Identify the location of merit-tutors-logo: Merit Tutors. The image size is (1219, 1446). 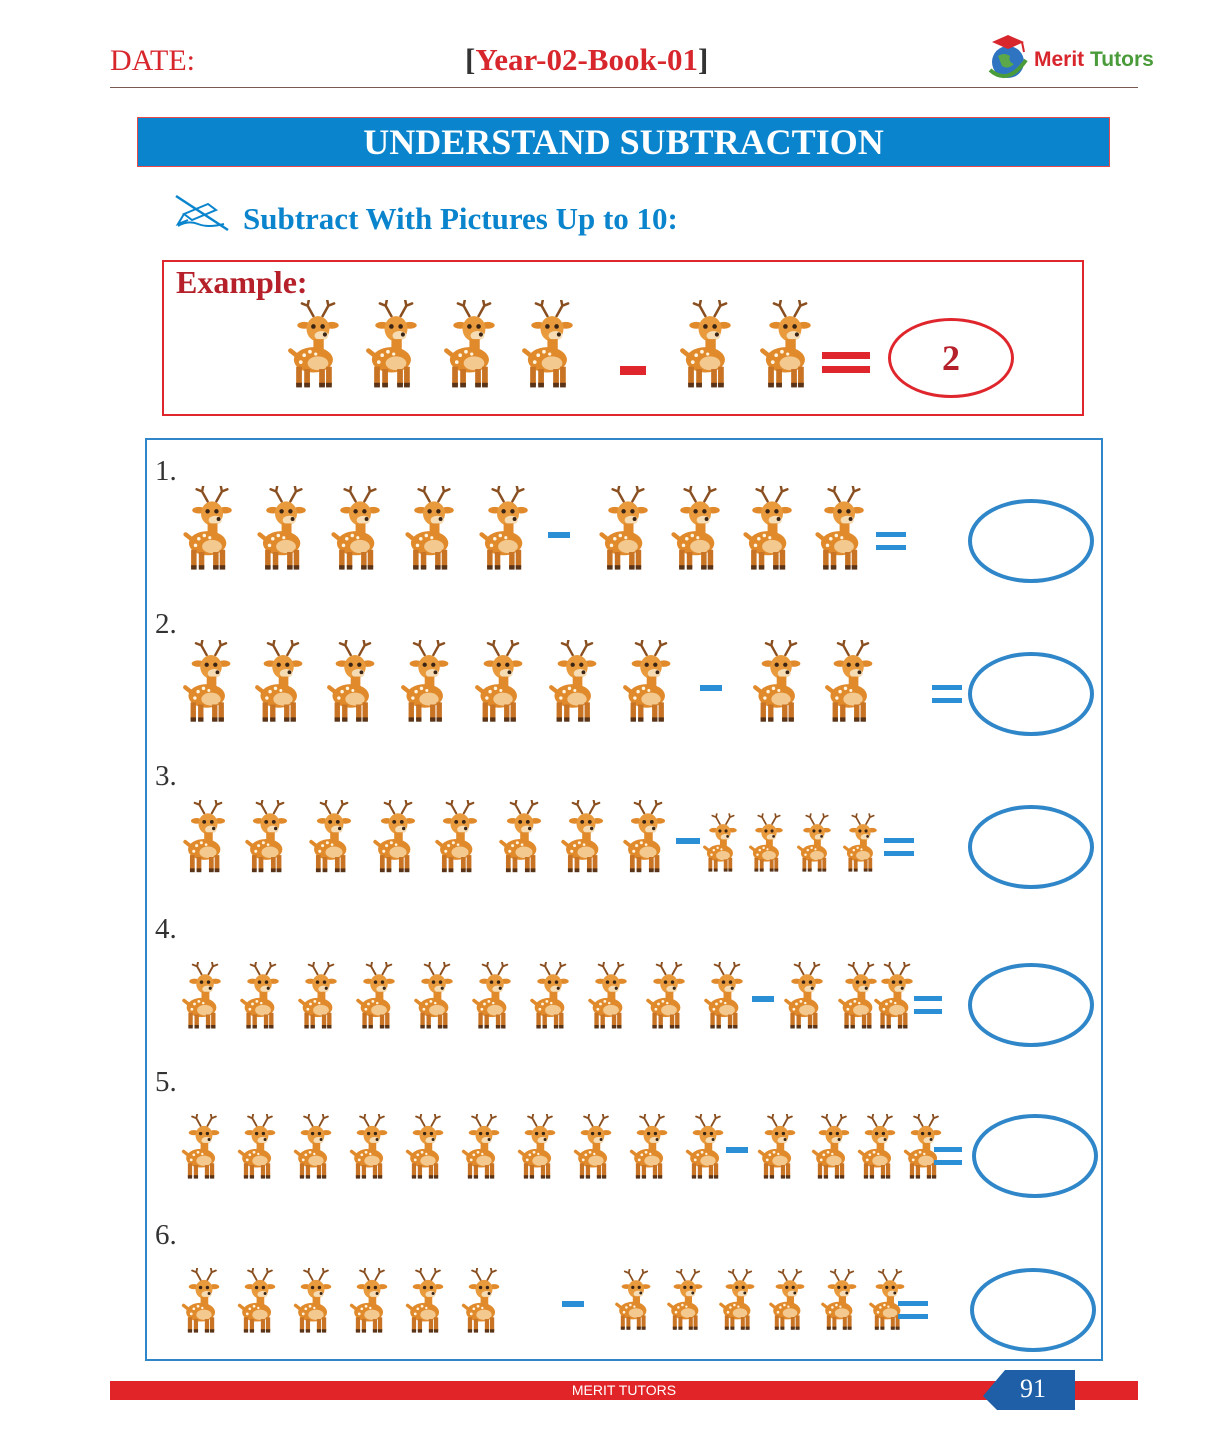
(1070, 58).